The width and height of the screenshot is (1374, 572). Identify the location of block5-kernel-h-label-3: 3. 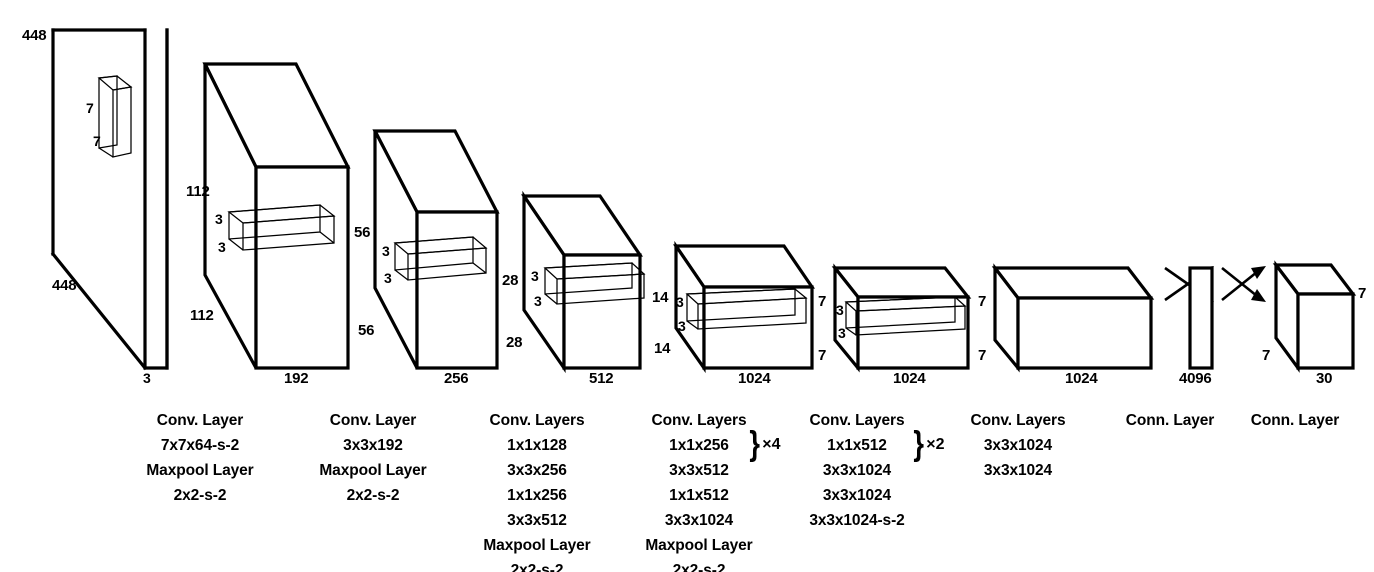
(840, 310).